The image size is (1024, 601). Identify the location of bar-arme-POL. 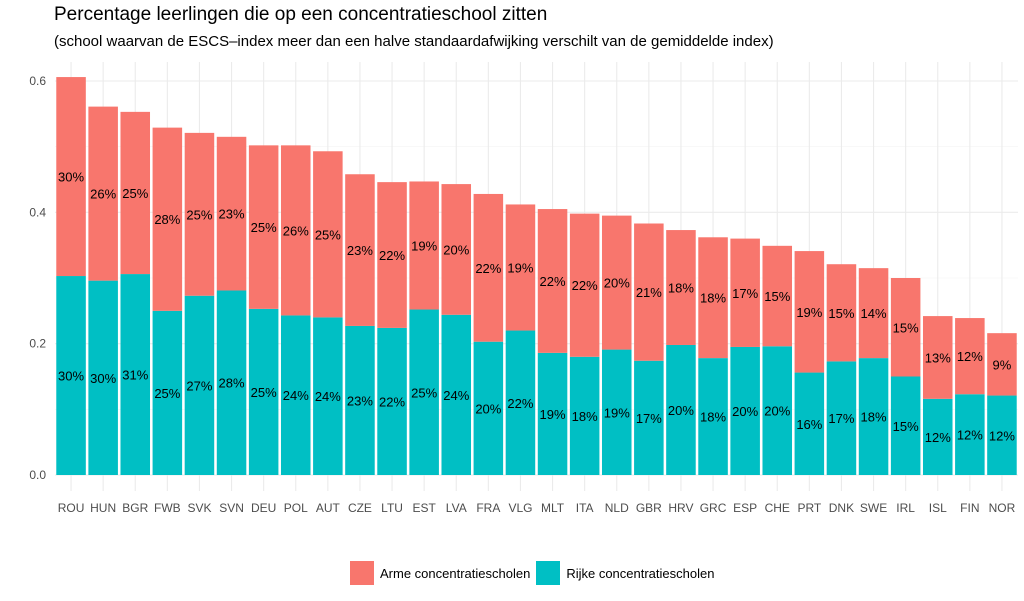
(295, 230).